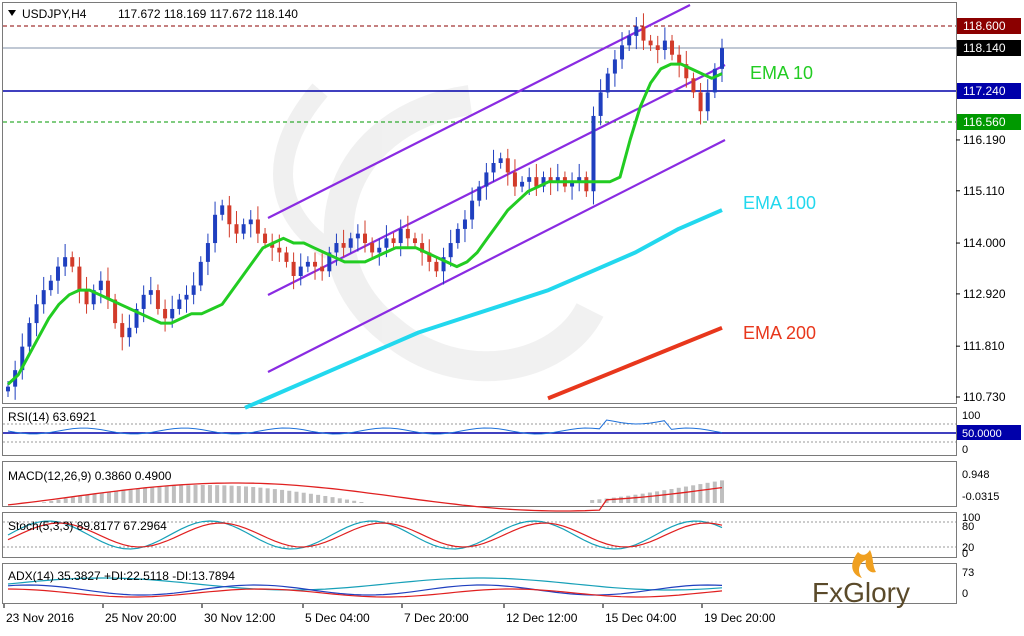  Describe the element at coordinates (989, 432) in the screenshot. I see `rsi-level-tag` at that location.